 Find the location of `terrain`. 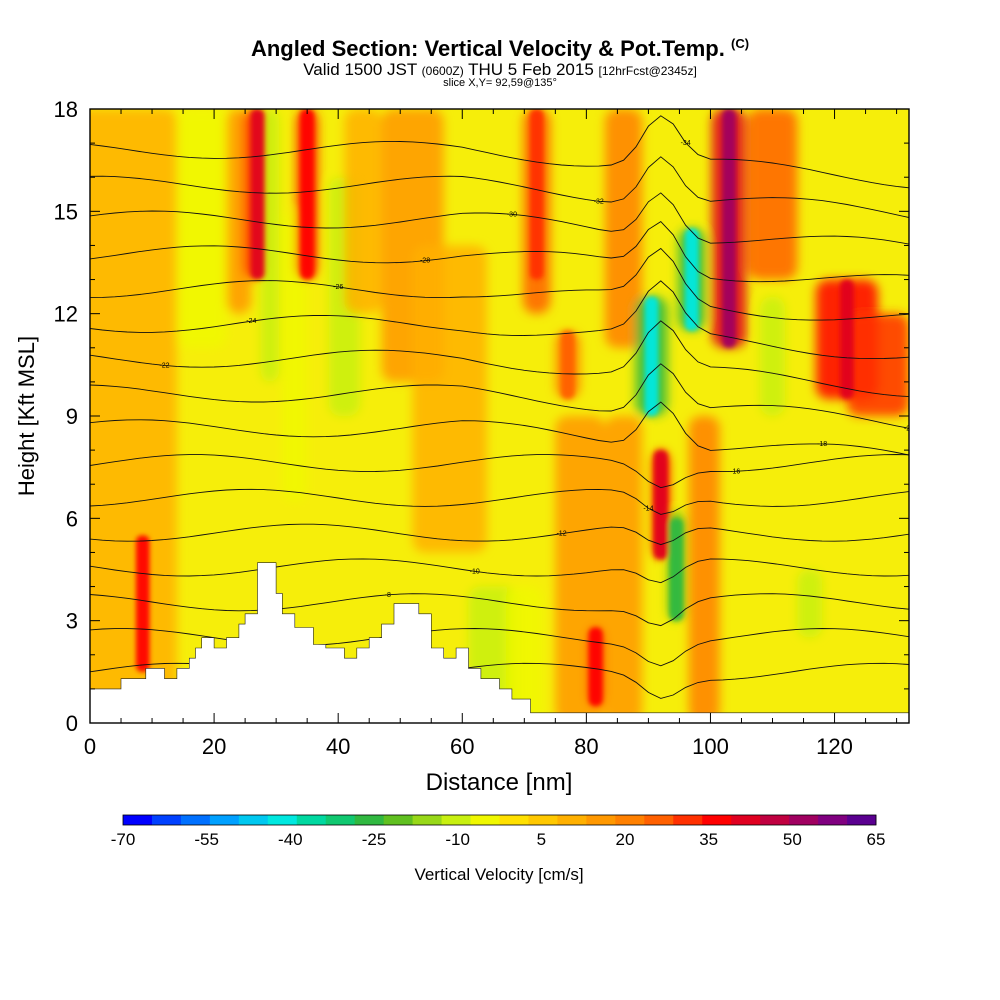

terrain is located at coordinates (499, 642).